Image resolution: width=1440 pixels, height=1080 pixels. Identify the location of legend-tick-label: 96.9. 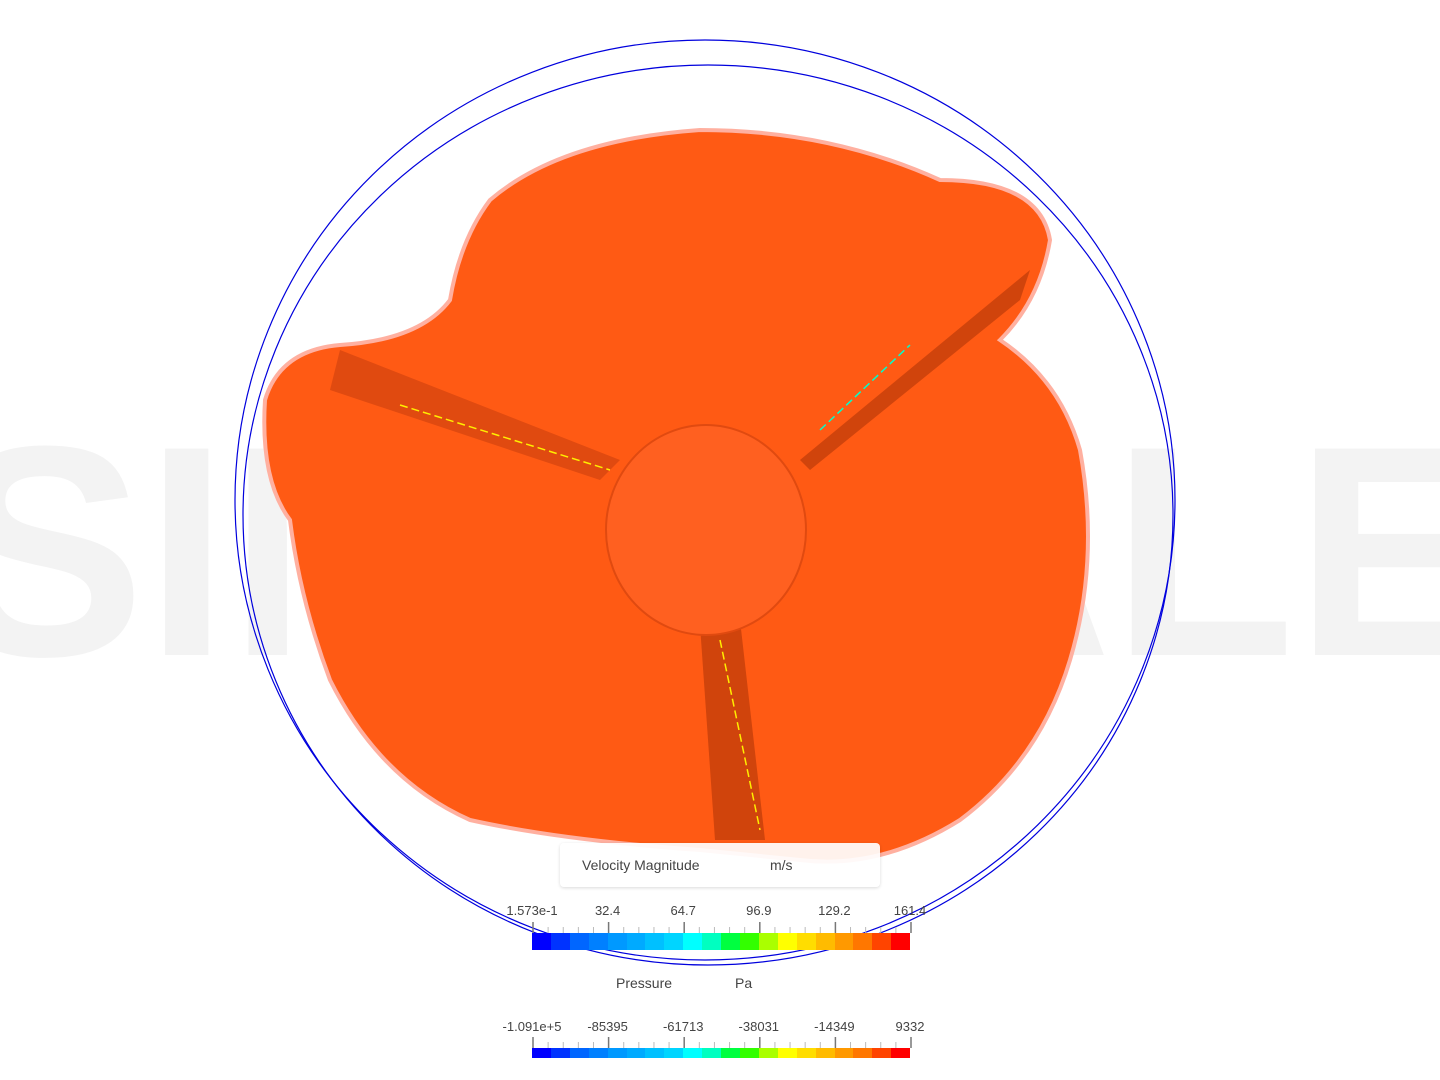
(759, 910).